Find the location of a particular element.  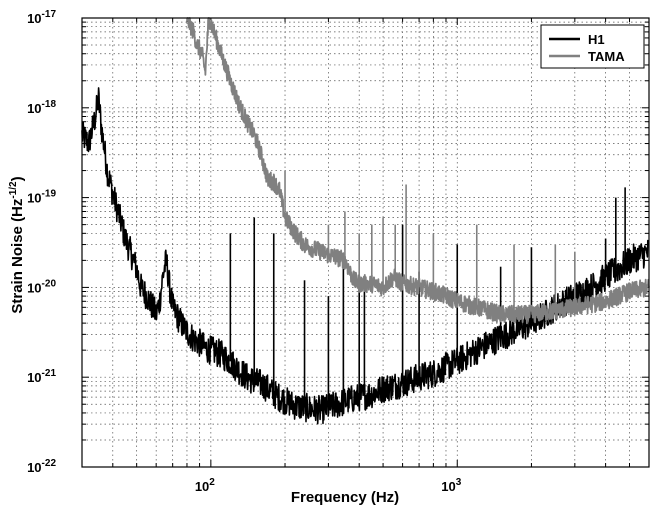

x-tick-label: 10² is located at coordinates (205, 485).